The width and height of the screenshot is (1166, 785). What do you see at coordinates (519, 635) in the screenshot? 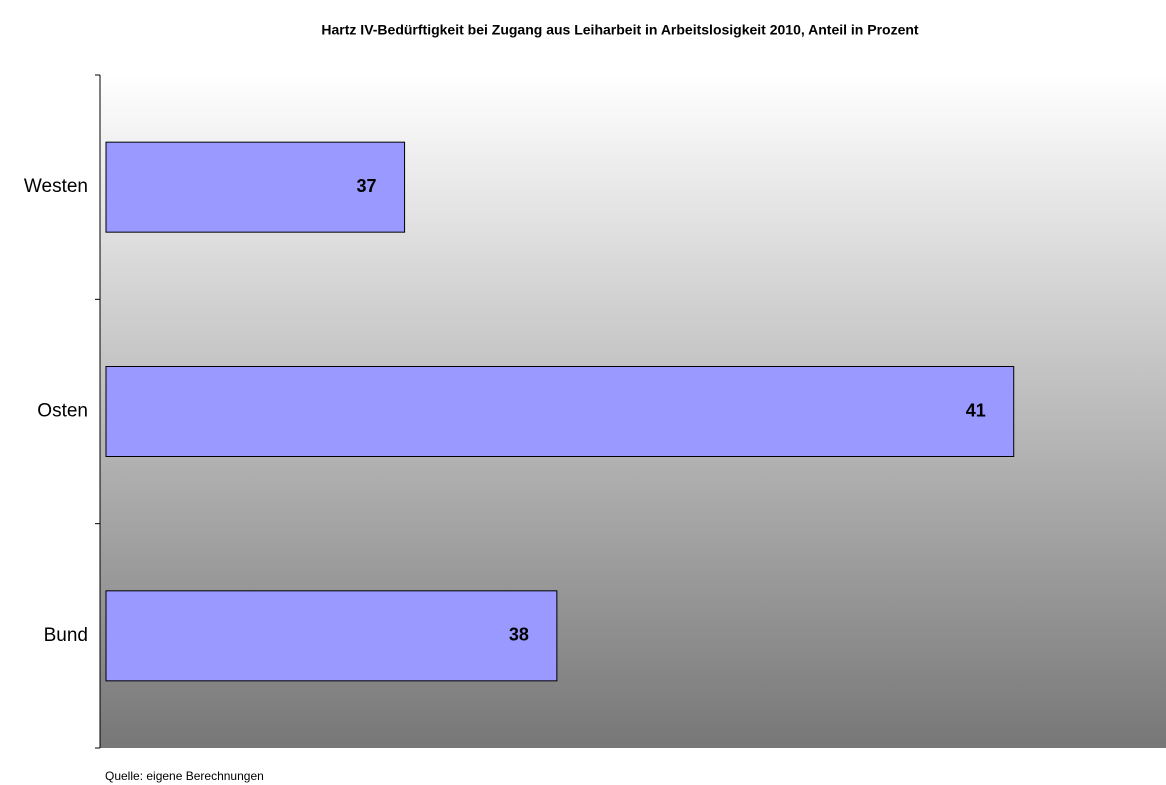
I see `value-label: 38` at bounding box center [519, 635].